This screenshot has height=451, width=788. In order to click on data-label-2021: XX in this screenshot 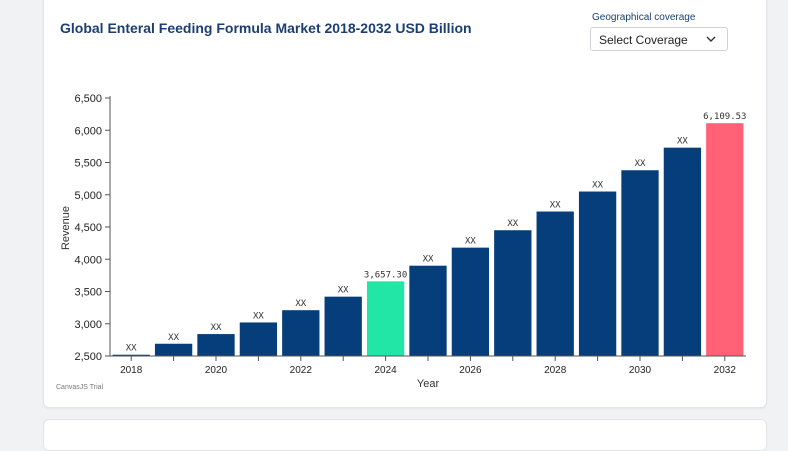, I will do `click(258, 316)`.